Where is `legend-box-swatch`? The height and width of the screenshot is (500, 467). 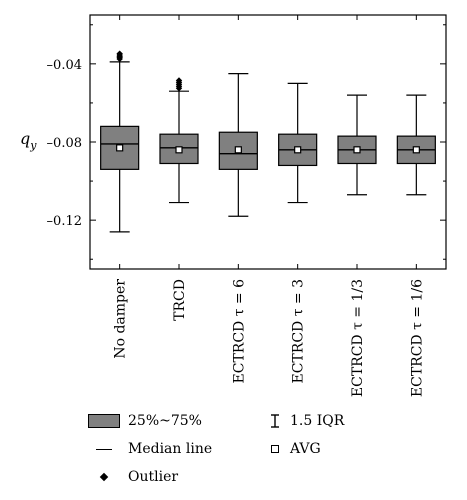 legend-box-swatch is located at coordinates (104, 421).